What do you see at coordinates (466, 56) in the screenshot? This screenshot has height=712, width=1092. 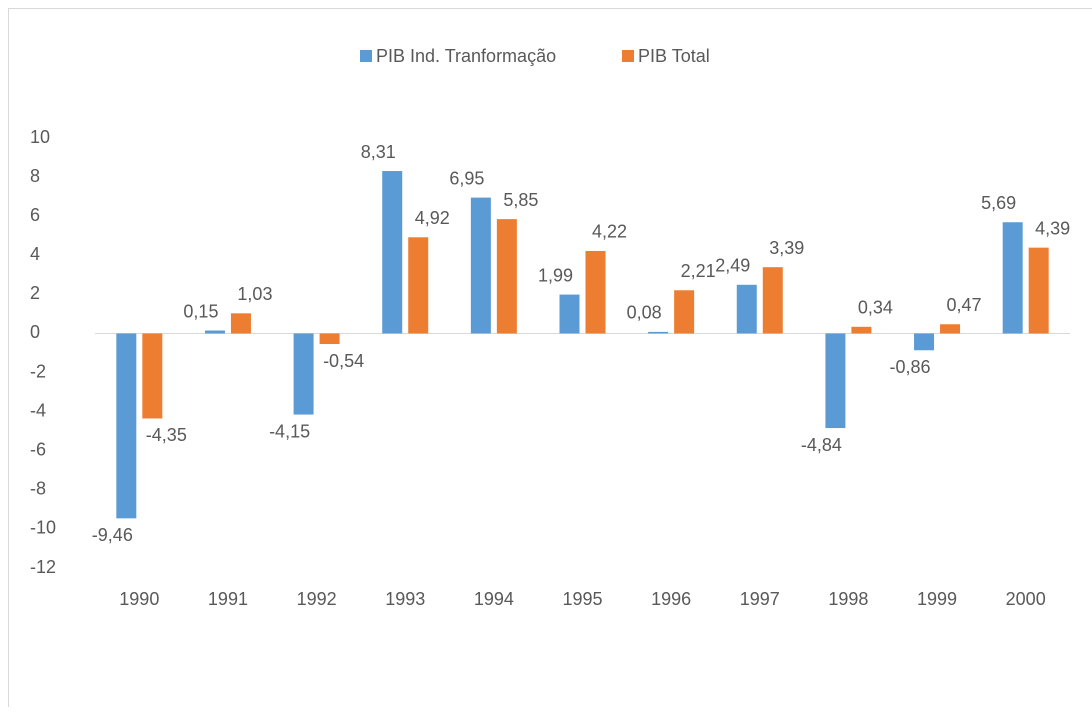 I see `legend-label: PIB Ind. Tranformação` at bounding box center [466, 56].